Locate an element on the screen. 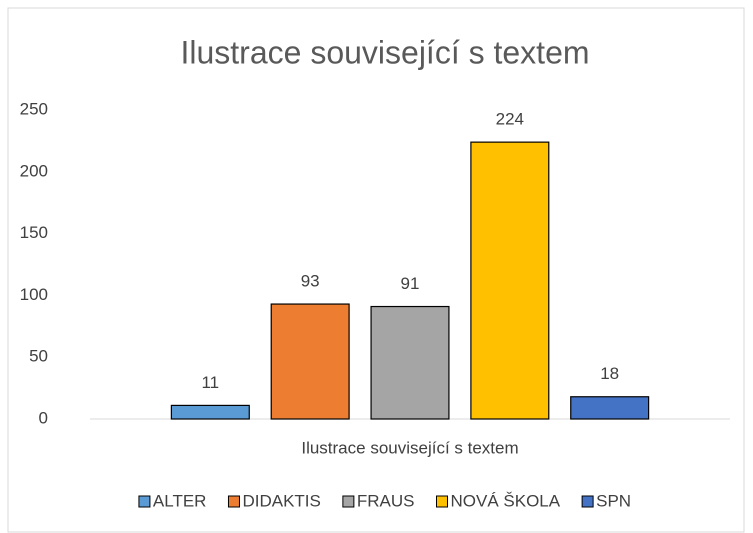 The width and height of the screenshot is (753, 533). x-tick-label: Ilustrace související s textem is located at coordinates (409, 447).